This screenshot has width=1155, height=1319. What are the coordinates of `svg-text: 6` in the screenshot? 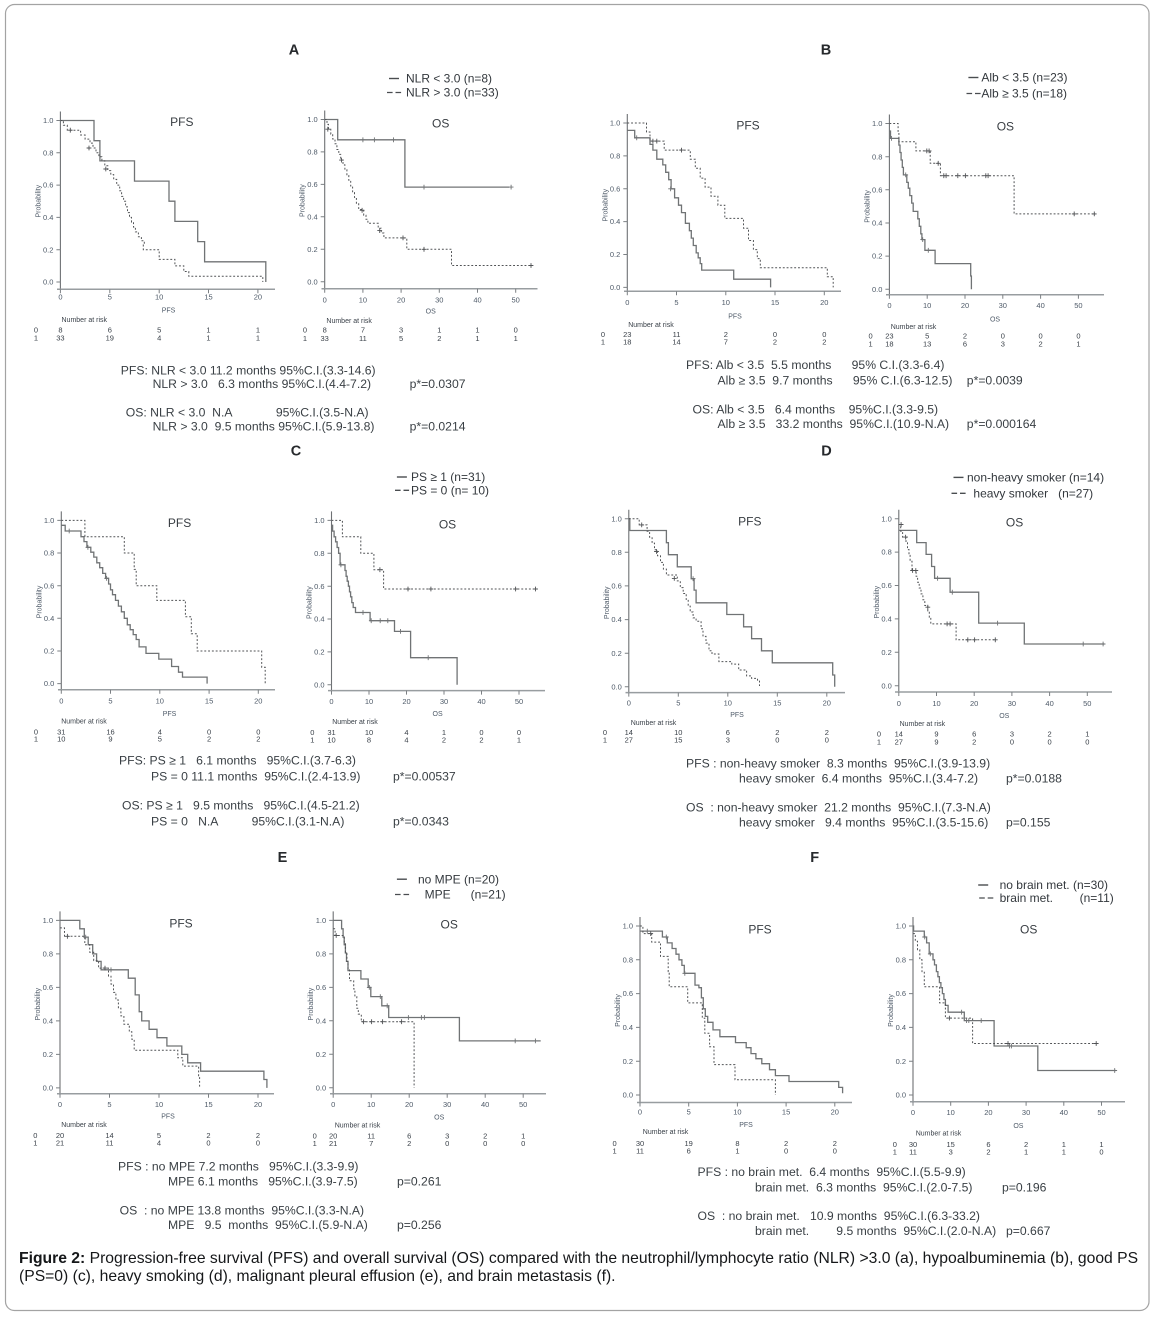 It's located at (728, 732).